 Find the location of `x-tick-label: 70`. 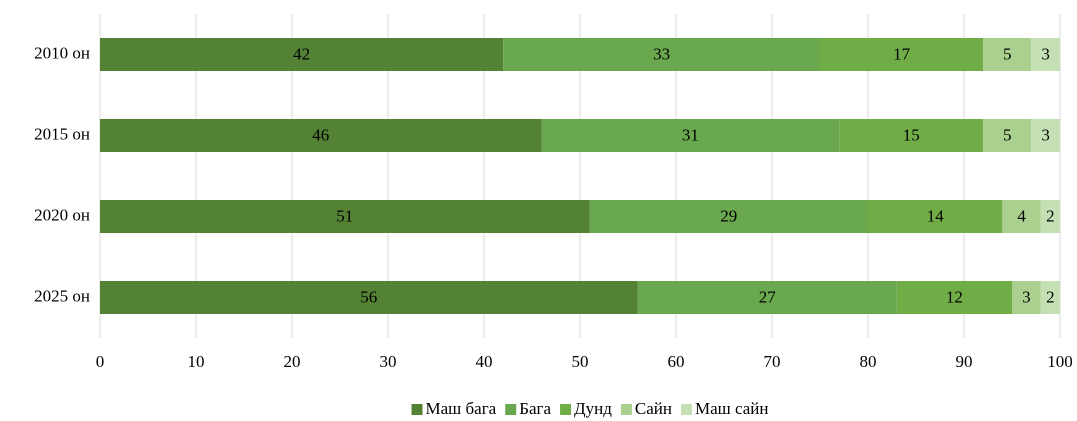

x-tick-label: 70 is located at coordinates (772, 361).